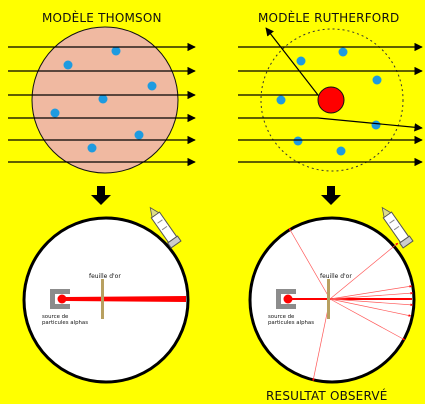 The width and height of the screenshot is (425, 404). What do you see at coordinates (102, 17) in the screenshot?
I see `thomson-title: MODÈLE THOMSON` at bounding box center [102, 17].